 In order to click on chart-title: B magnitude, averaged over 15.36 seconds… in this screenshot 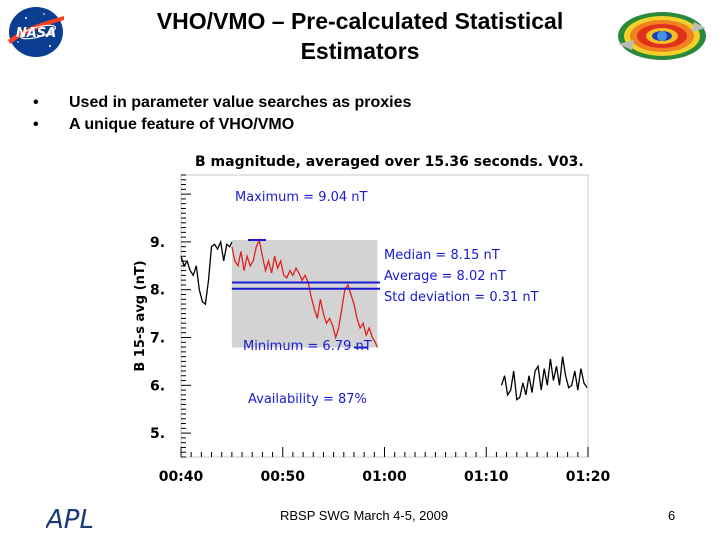, I will do `click(389, 162)`.